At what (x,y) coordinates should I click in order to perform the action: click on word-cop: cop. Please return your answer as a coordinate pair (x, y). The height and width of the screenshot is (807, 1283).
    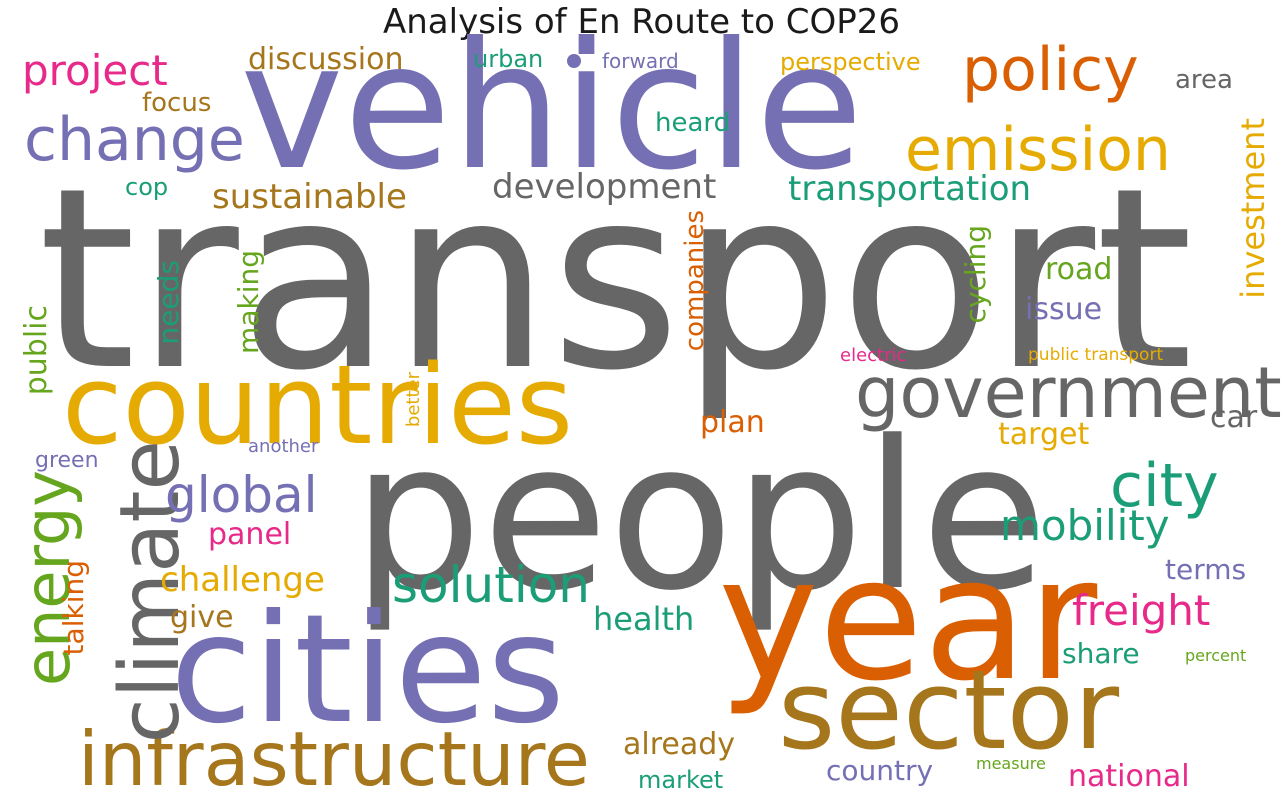
    Looking at the image, I should click on (147, 187).